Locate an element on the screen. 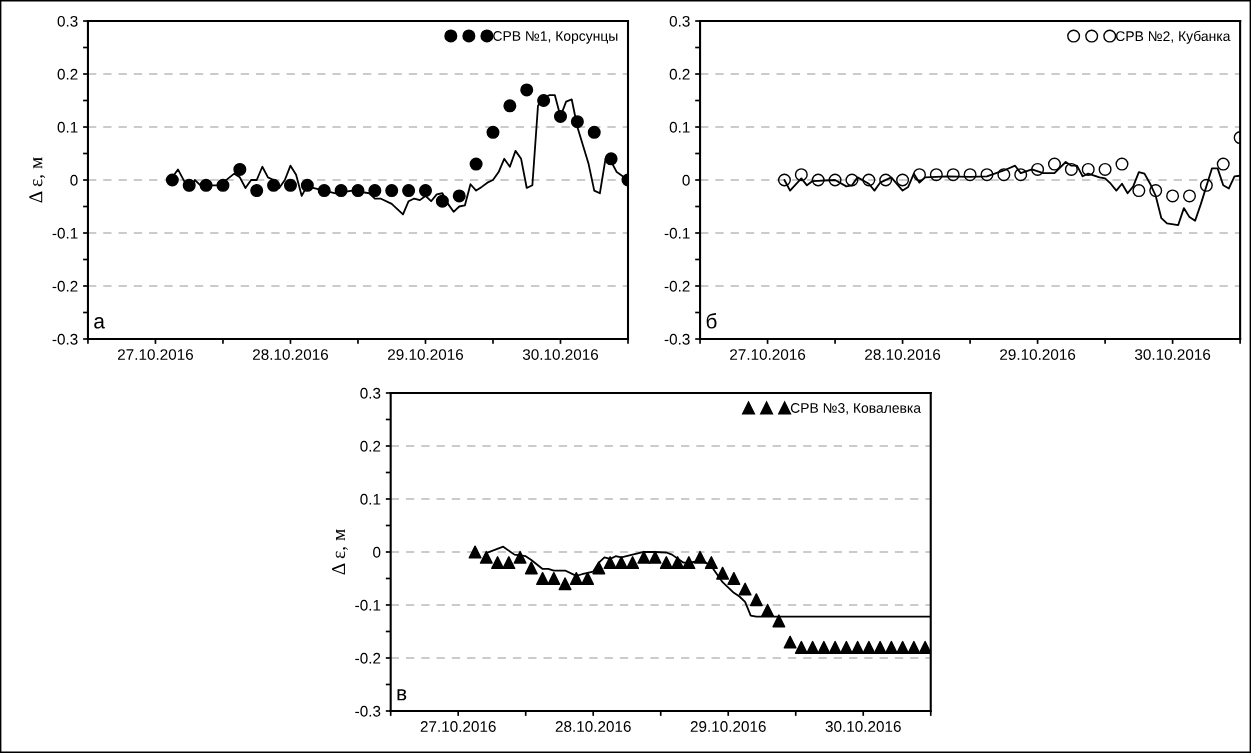 The height and width of the screenshot is (753, 1251). annotation: а is located at coordinates (99, 323).